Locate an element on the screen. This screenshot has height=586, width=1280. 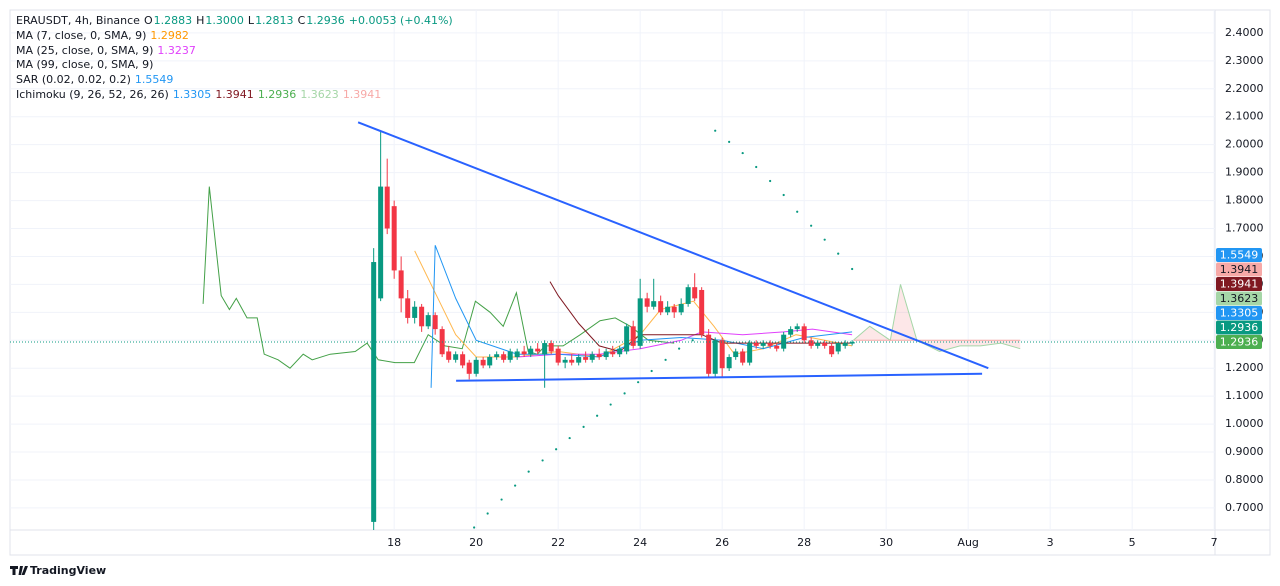
price-label: 1.5549 is located at coordinates (1239, 255).